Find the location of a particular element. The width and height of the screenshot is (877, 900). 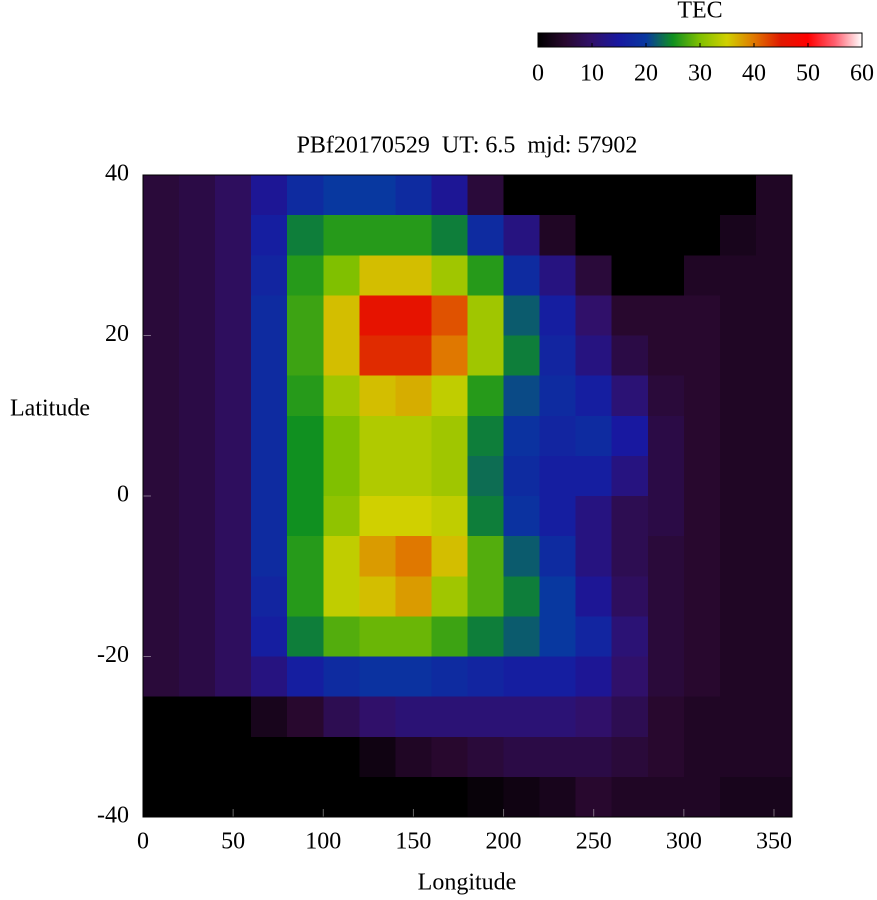

chart-title: PBf20170529 UT: 6.5 mjd: 57902 is located at coordinates (467, 146).